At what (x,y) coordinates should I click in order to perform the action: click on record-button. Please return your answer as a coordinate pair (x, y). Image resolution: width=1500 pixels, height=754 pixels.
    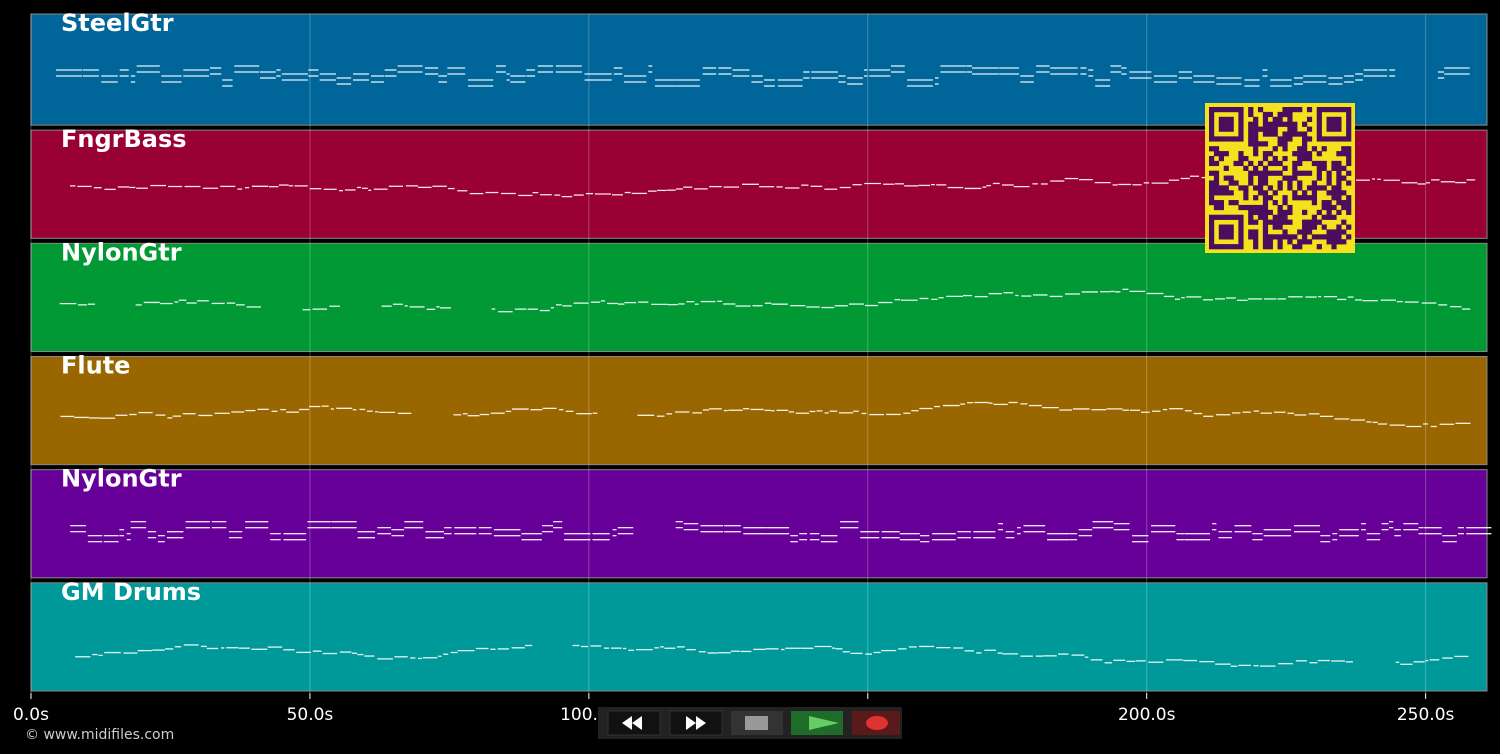
    Looking at the image, I should click on (876, 723).